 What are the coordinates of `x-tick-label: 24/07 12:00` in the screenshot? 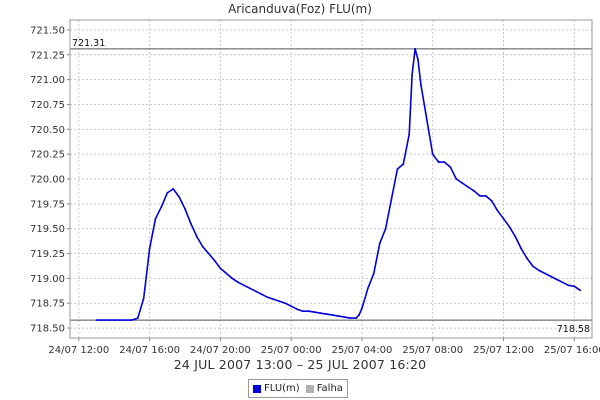 It's located at (78, 350).